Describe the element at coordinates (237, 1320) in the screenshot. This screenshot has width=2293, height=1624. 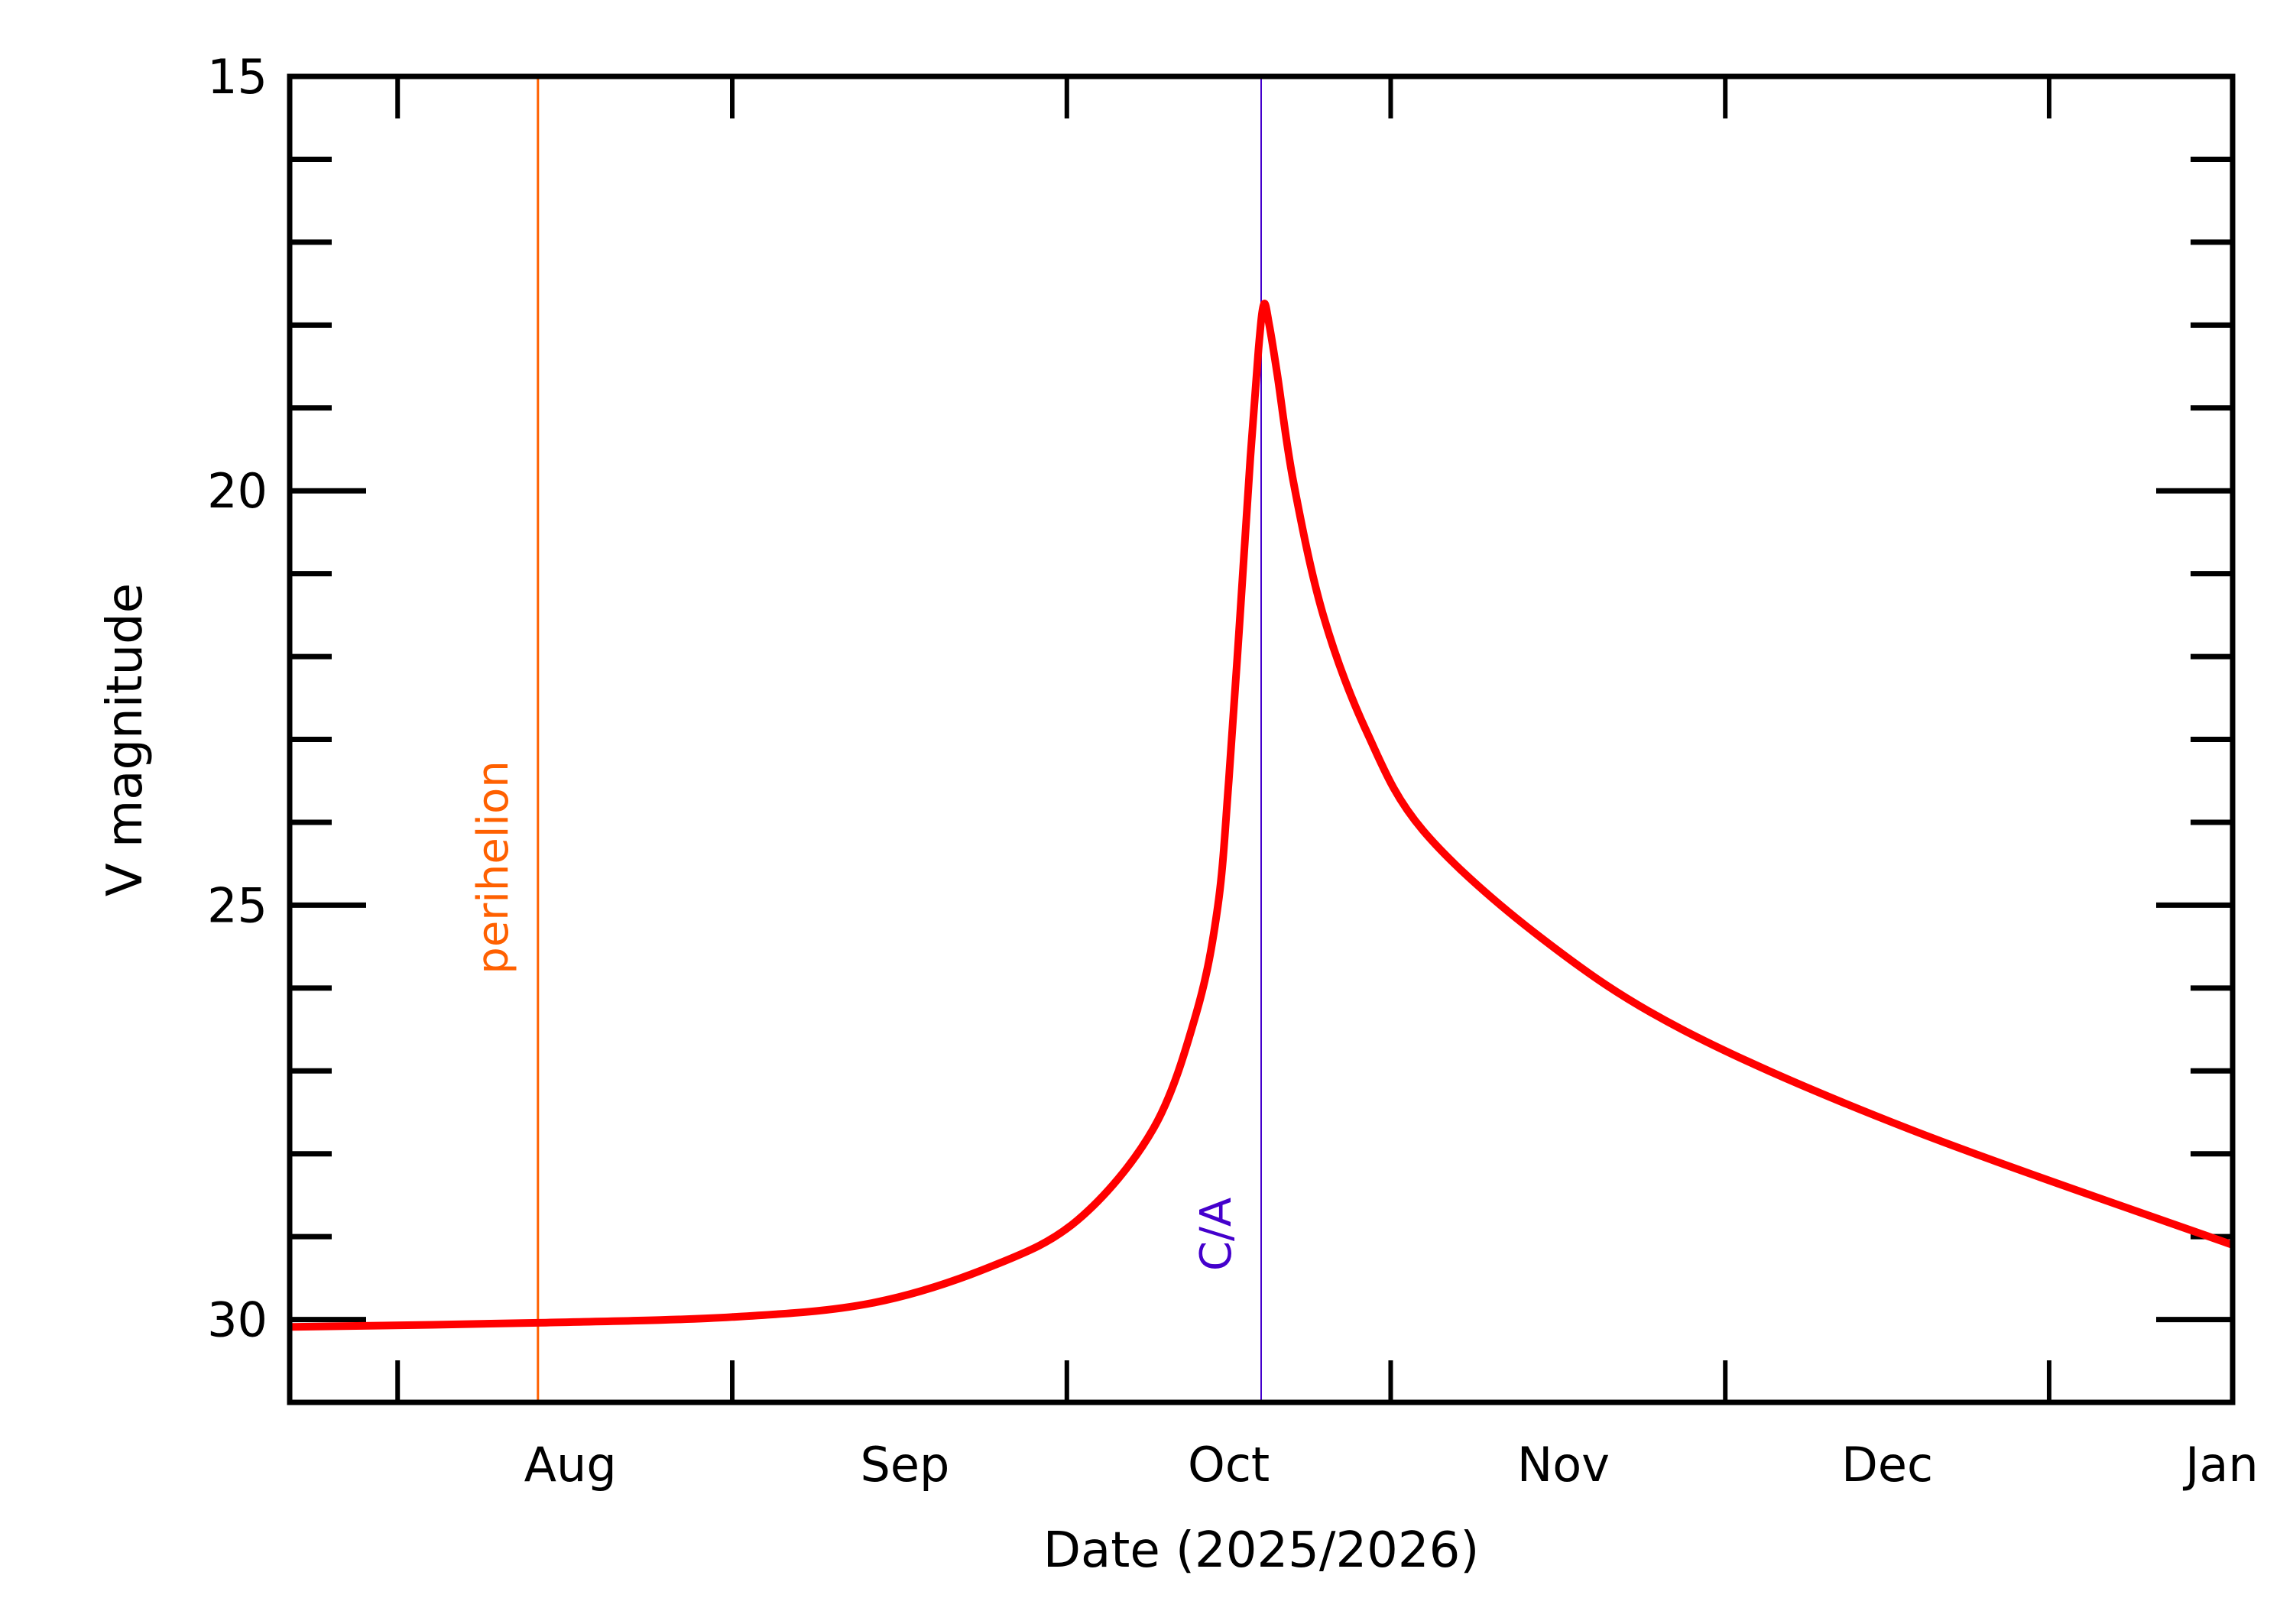
I see `y-tick-label: 30` at that location.